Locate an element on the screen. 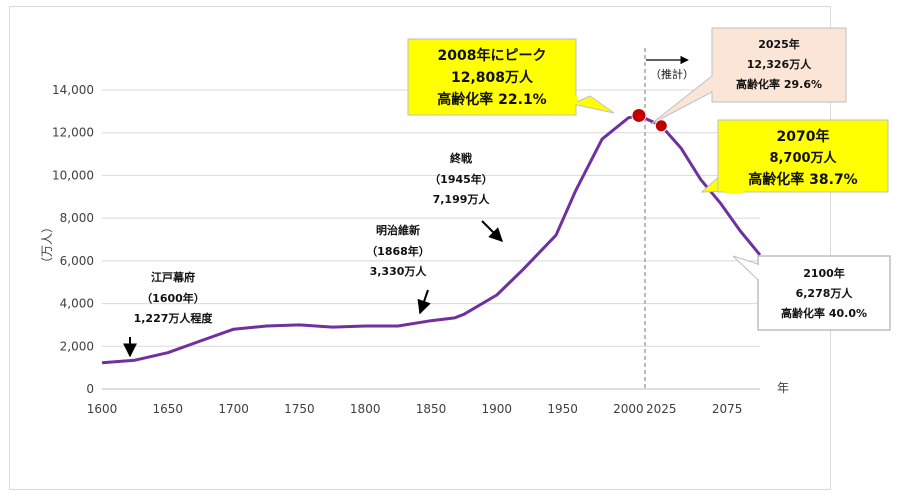  x-tick-label: 1950 is located at coordinates (562, 409).